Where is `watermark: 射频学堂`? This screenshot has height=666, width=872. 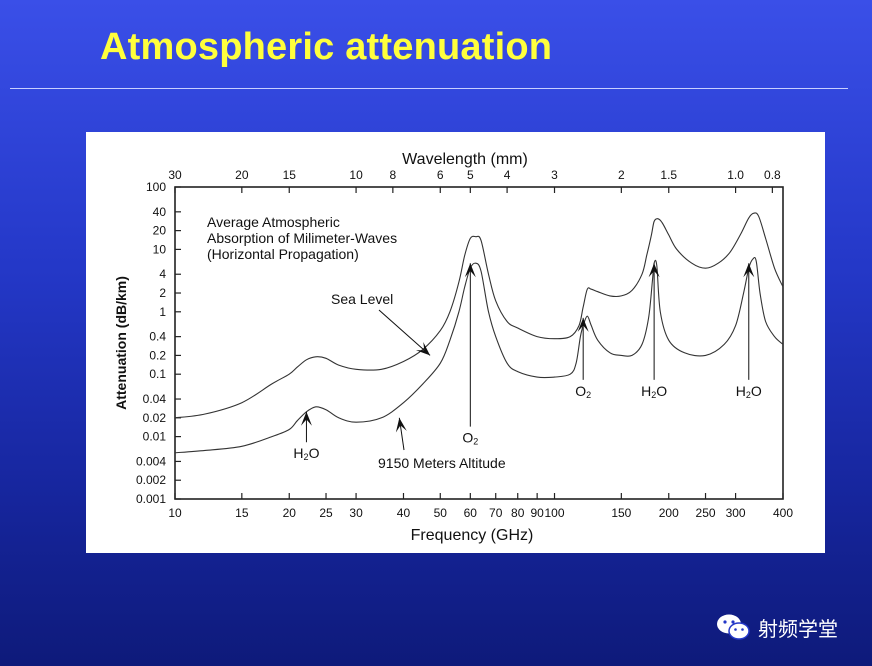 watermark: 射频学堂 is located at coordinates (777, 627).